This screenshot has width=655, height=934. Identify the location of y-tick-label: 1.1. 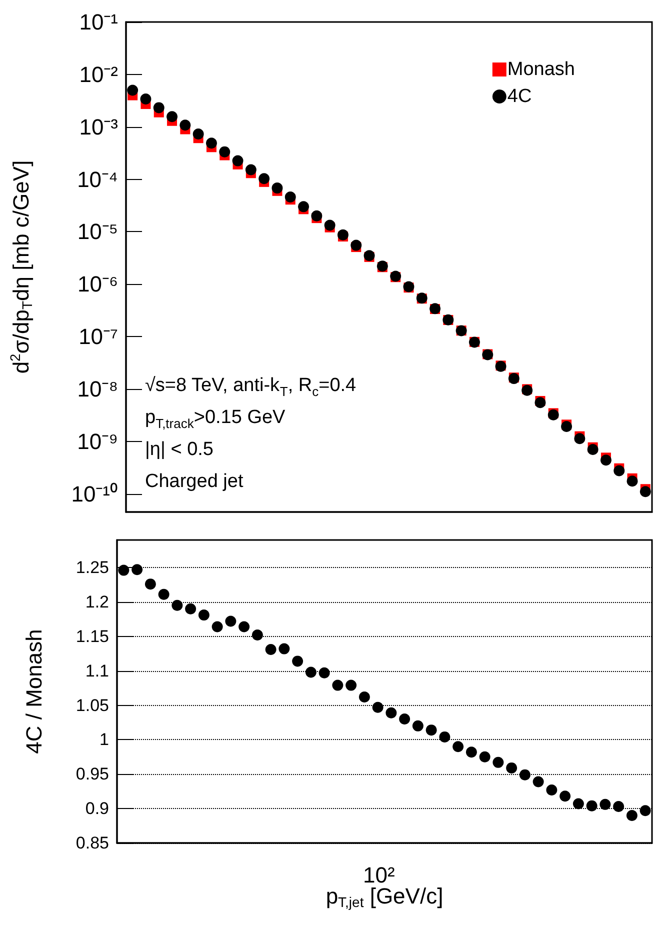
(97, 670).